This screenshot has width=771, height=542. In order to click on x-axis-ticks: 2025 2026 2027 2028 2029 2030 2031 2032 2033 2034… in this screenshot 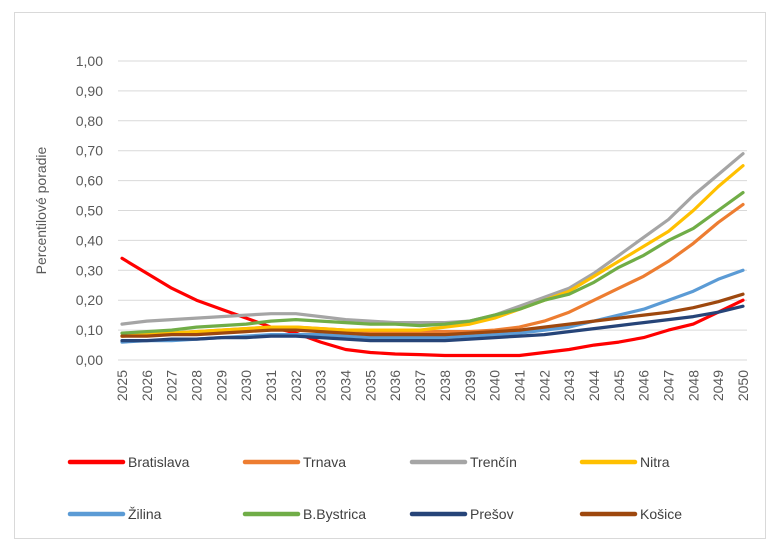, I will do `click(432, 385)`.